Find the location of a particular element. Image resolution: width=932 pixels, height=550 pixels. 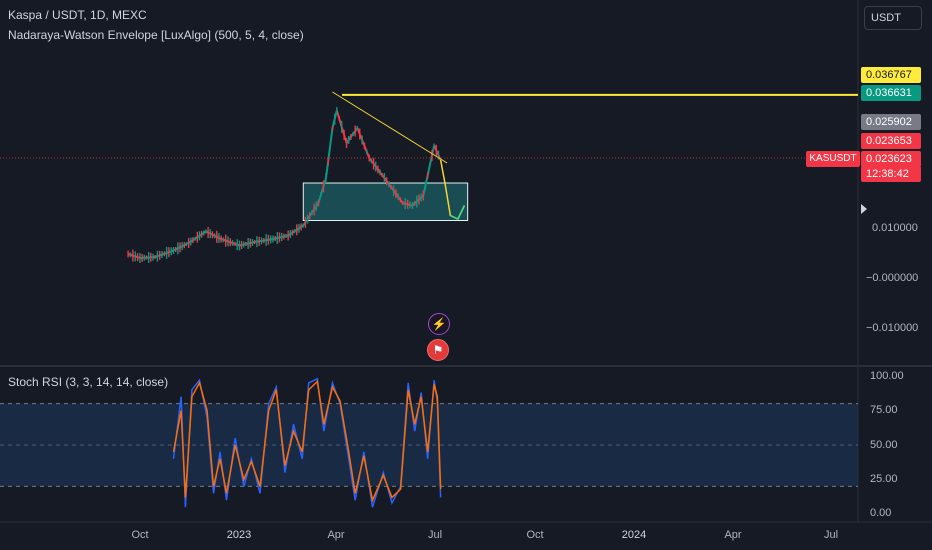

price-tag-countdown: 12:38:42 is located at coordinates (891, 174).